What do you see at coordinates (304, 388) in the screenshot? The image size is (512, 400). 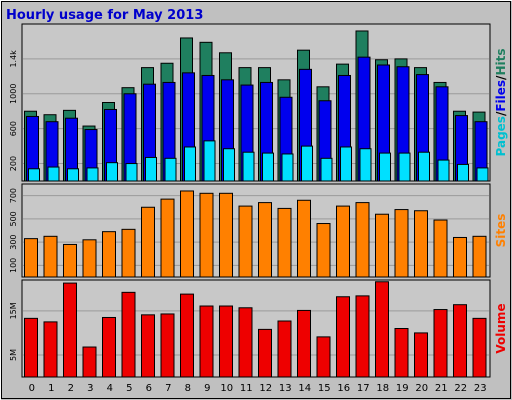 I see `x-tick-label: 14` at bounding box center [304, 388].